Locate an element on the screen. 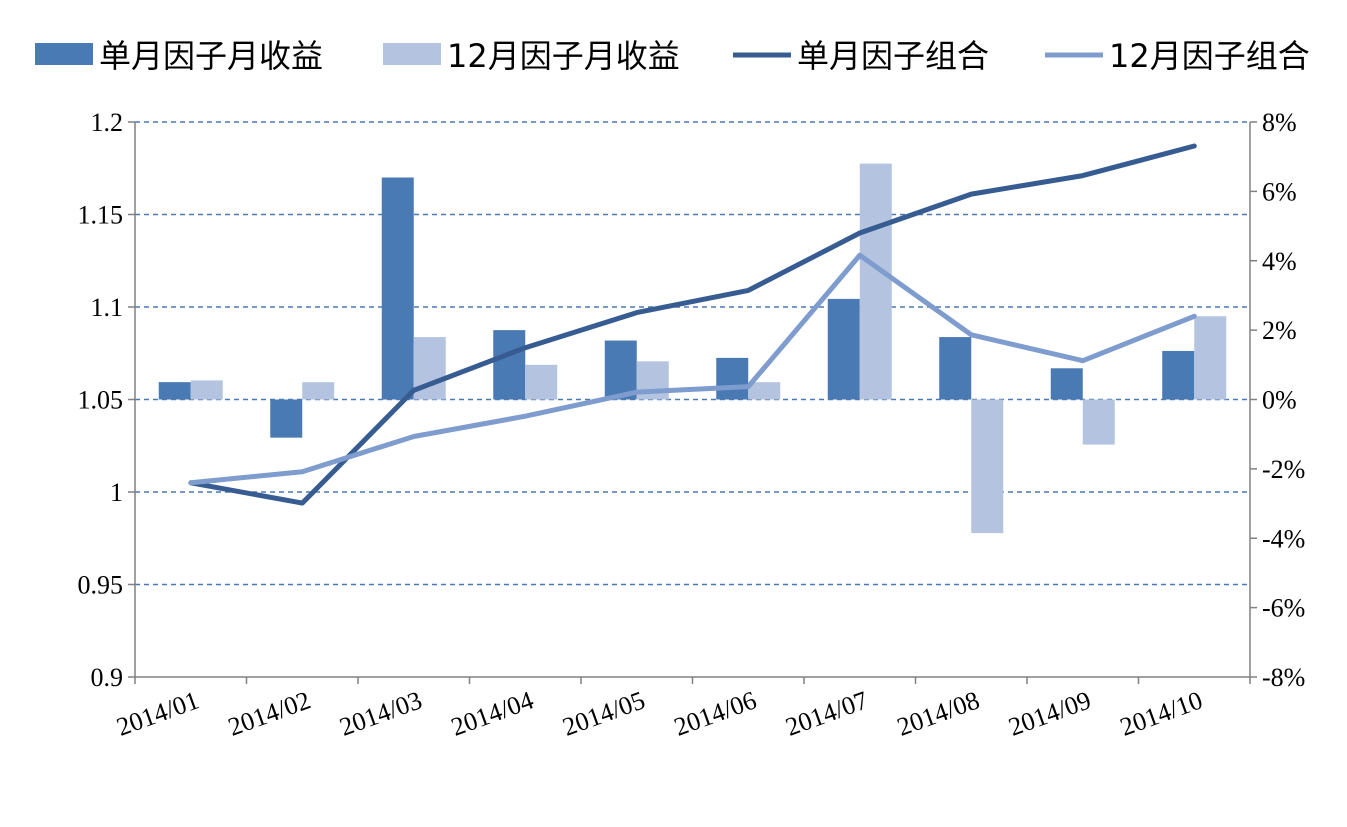 The width and height of the screenshot is (1347, 827). left-tick-label: 1.1 is located at coordinates (107, 307).